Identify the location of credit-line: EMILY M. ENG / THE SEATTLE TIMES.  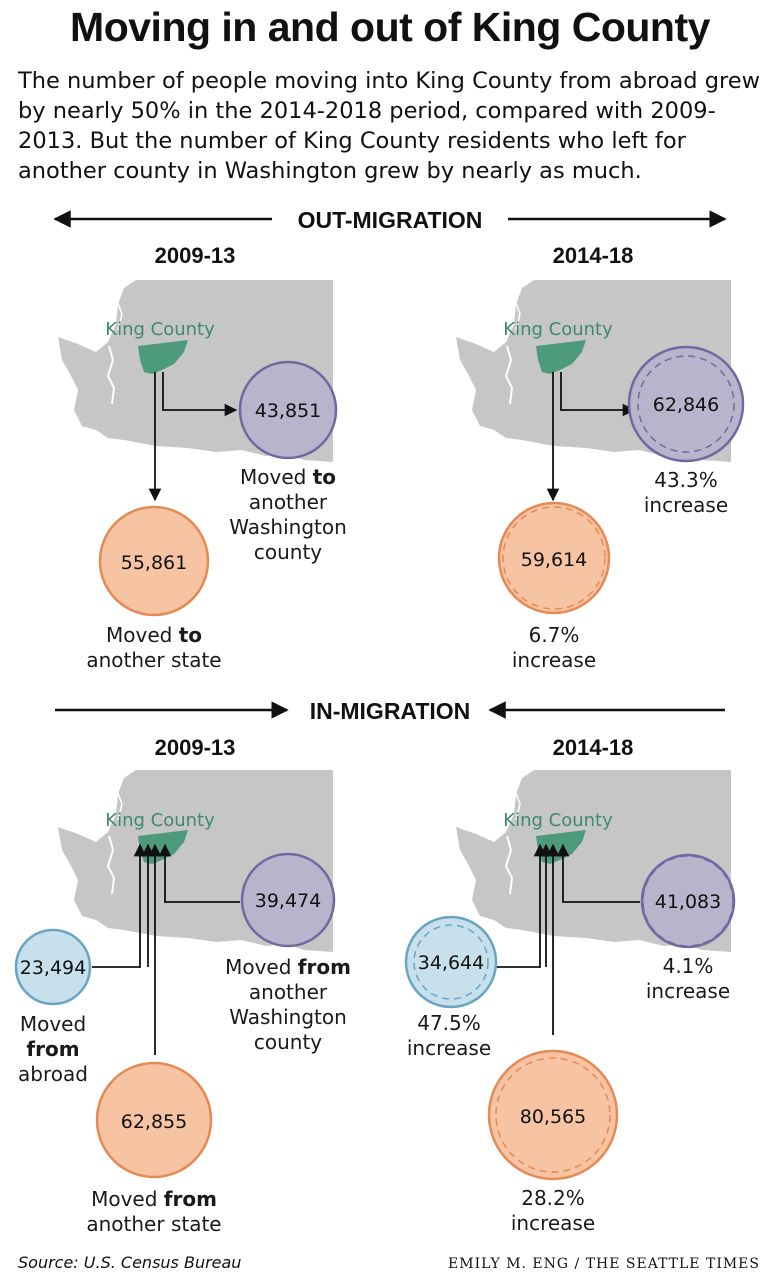
(604, 1264).